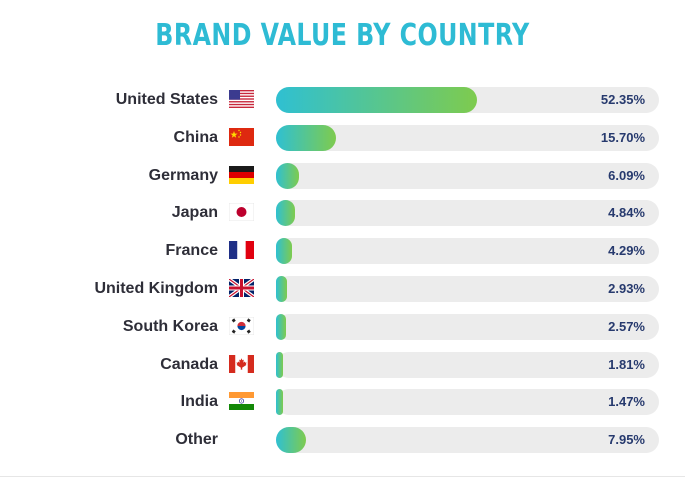 This screenshot has height=479, width=685. Describe the element at coordinates (626, 213) in the screenshot. I see `value-label: 4.84%` at that location.